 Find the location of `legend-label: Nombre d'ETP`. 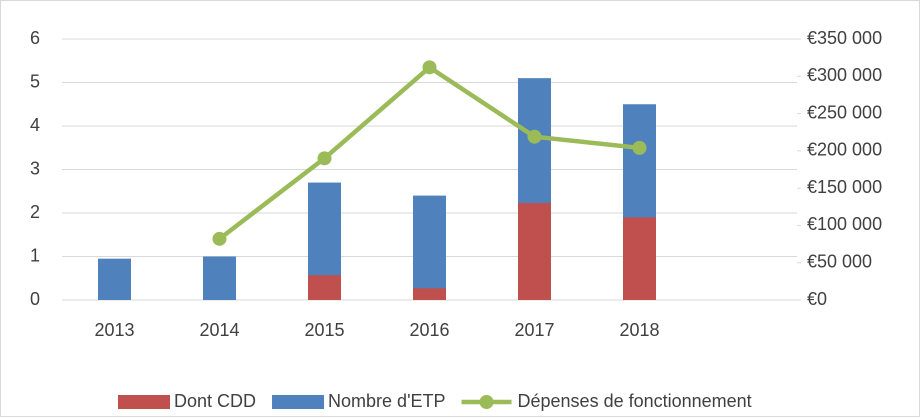

legend-label: Nombre d'ETP is located at coordinates (386, 401).